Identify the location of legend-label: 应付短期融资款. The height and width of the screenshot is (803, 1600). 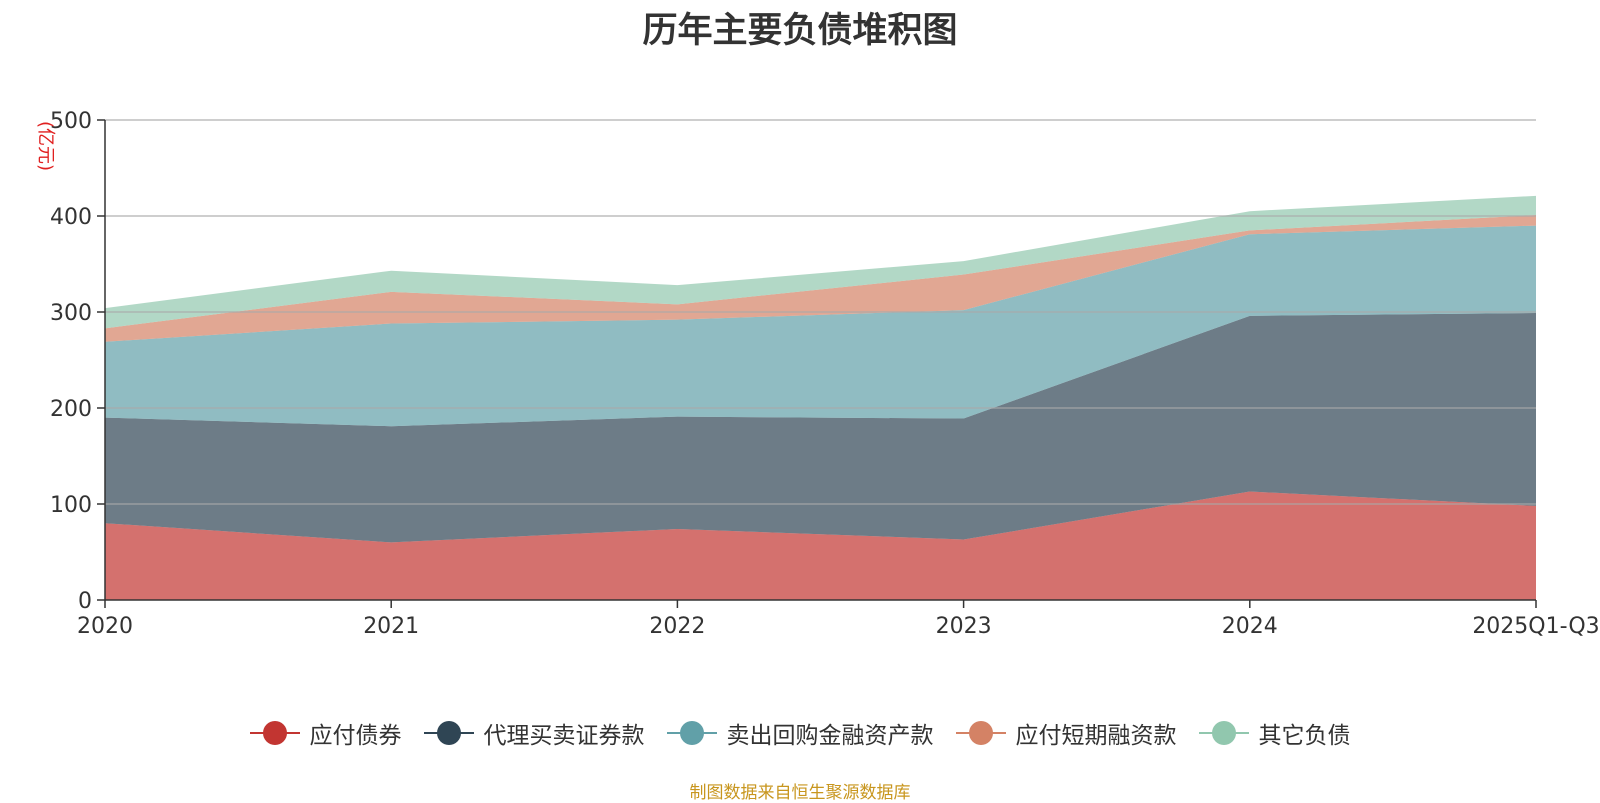
(1096, 736).